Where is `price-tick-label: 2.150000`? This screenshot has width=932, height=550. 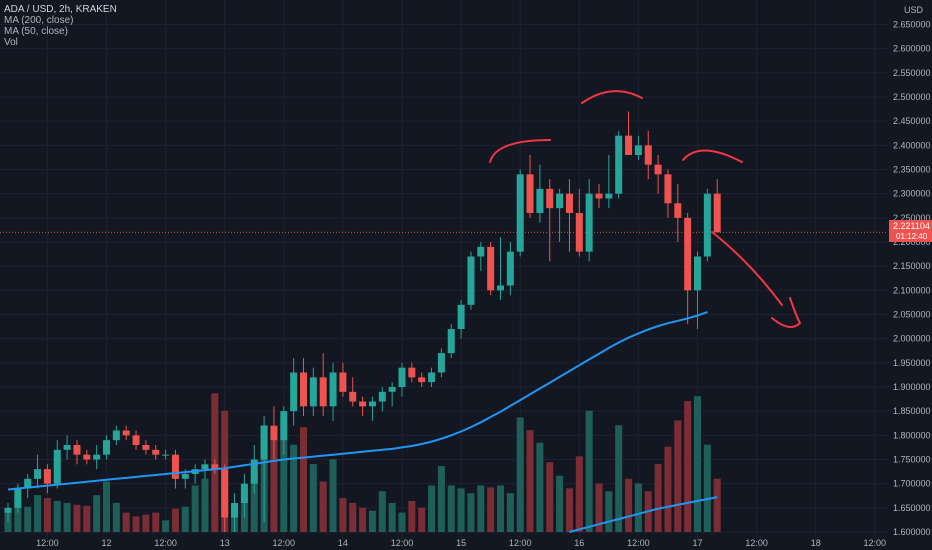
price-tick-label: 2.150000 is located at coordinates (912, 266).